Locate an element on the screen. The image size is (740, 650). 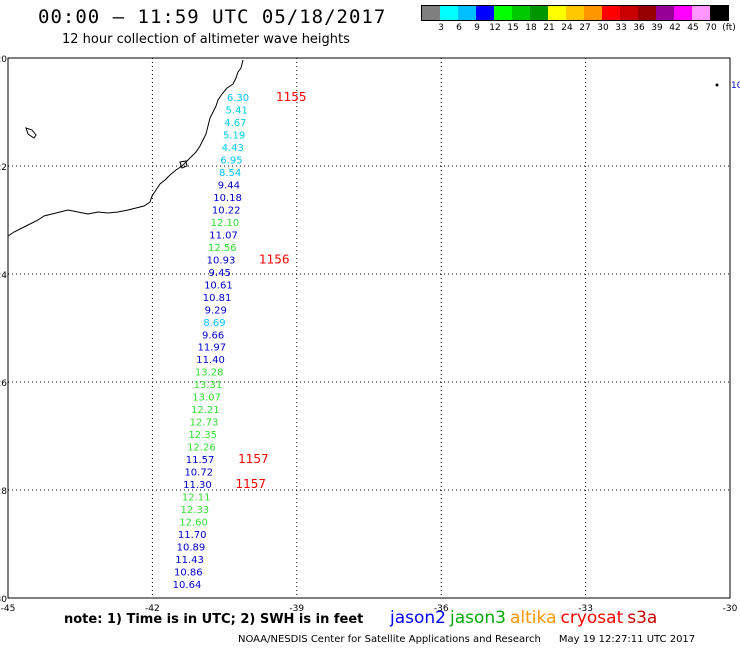
color-scale-labels: 3 6 9 12 15 18 21 24 27 30 33 36 39 42 45 70 (ft) is located at coordinates (578, 28).